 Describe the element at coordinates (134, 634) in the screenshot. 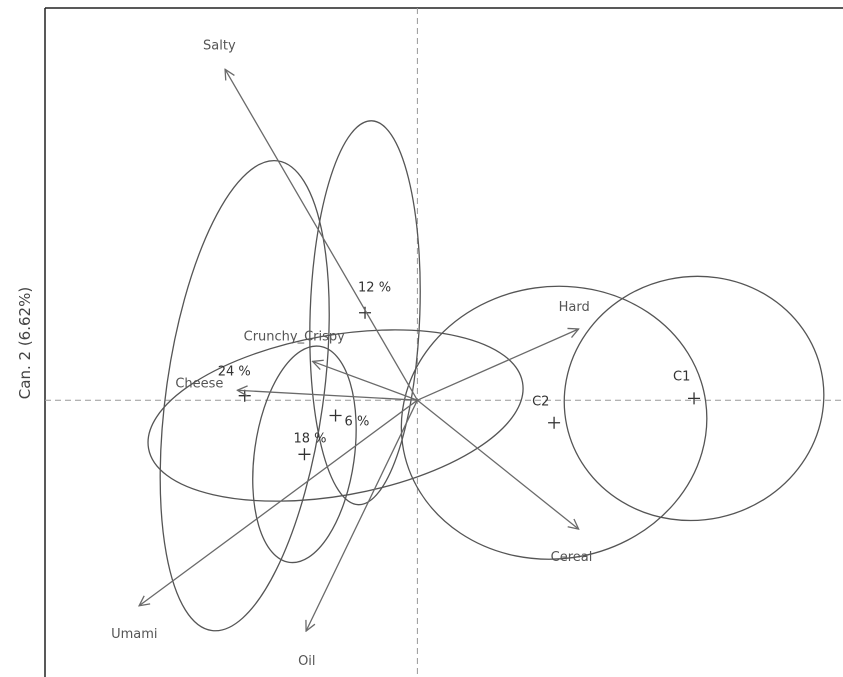

I see `vector-label-3: Umami` at that location.